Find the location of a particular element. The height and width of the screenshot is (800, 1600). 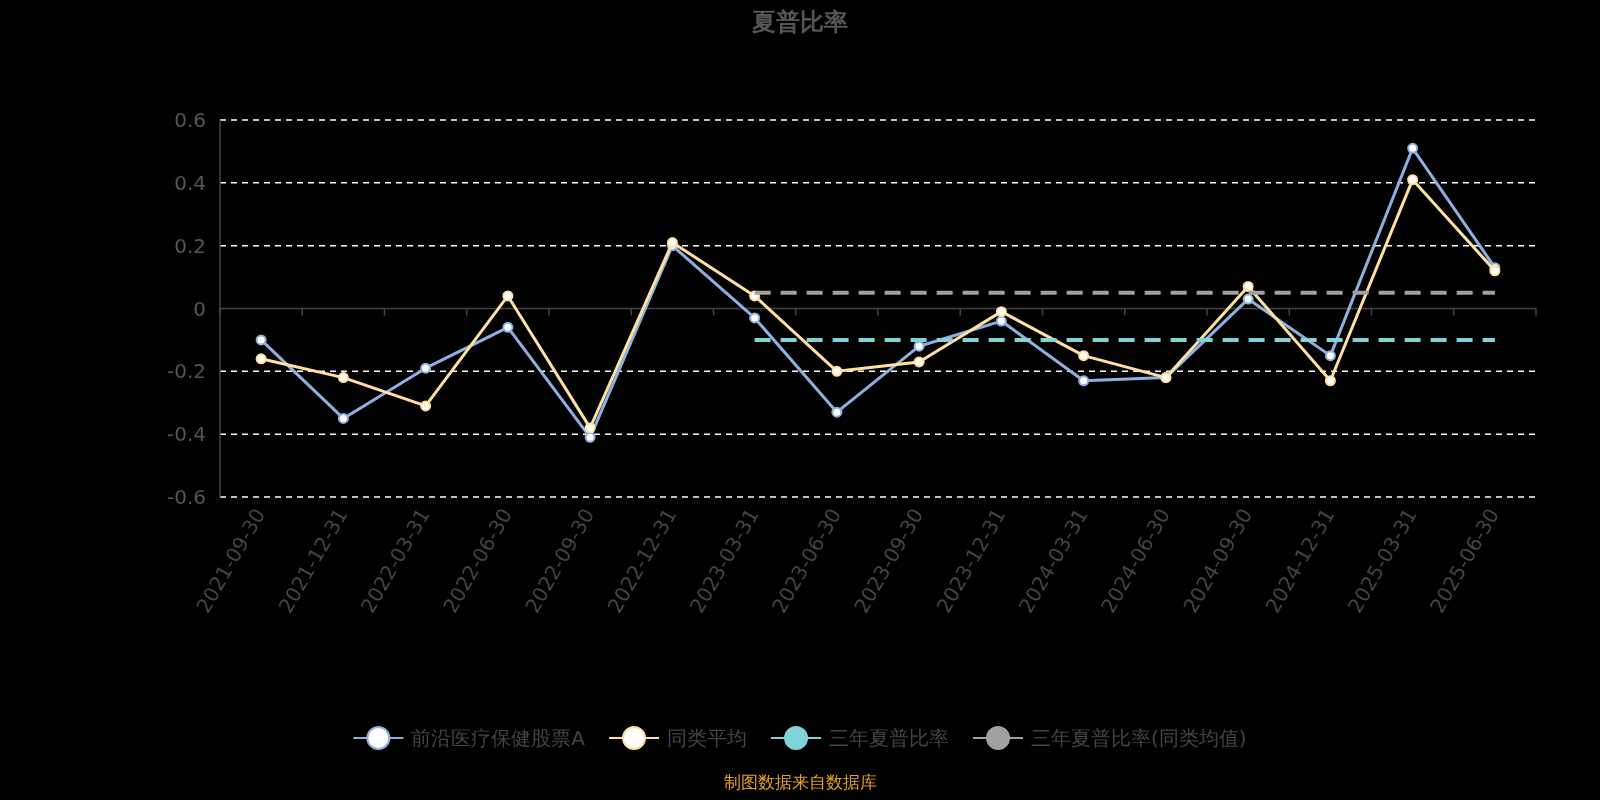

text: 制图数据来自数据库 is located at coordinates (800, 782).